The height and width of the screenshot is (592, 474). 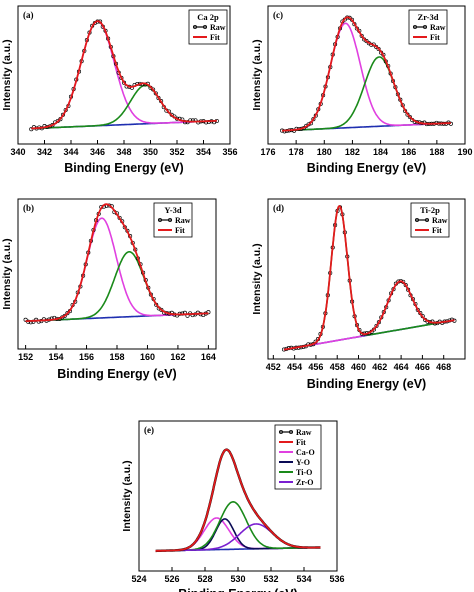 What do you see at coordinates (70, 152) in the screenshot?
I see `x-tick-label: 344` at bounding box center [70, 152].